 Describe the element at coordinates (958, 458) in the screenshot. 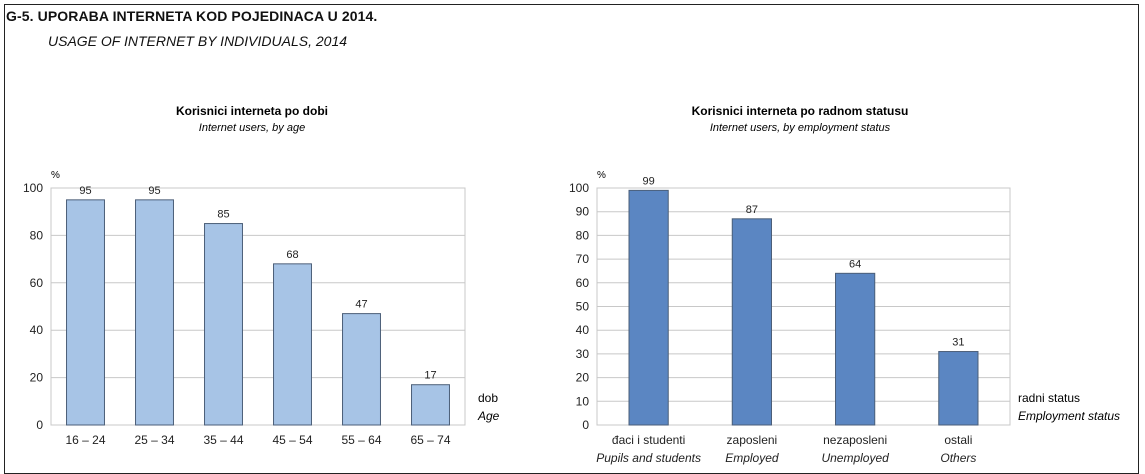

I see `x-tick-label-en: Others` at that location.